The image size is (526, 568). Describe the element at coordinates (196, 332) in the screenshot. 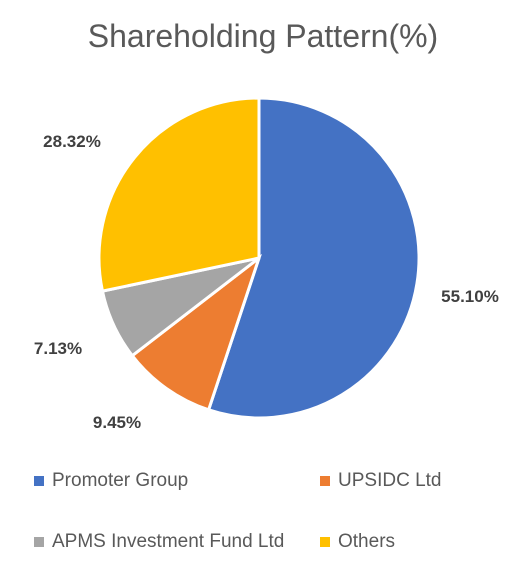

I see `pie-slice-upsidc` at that location.